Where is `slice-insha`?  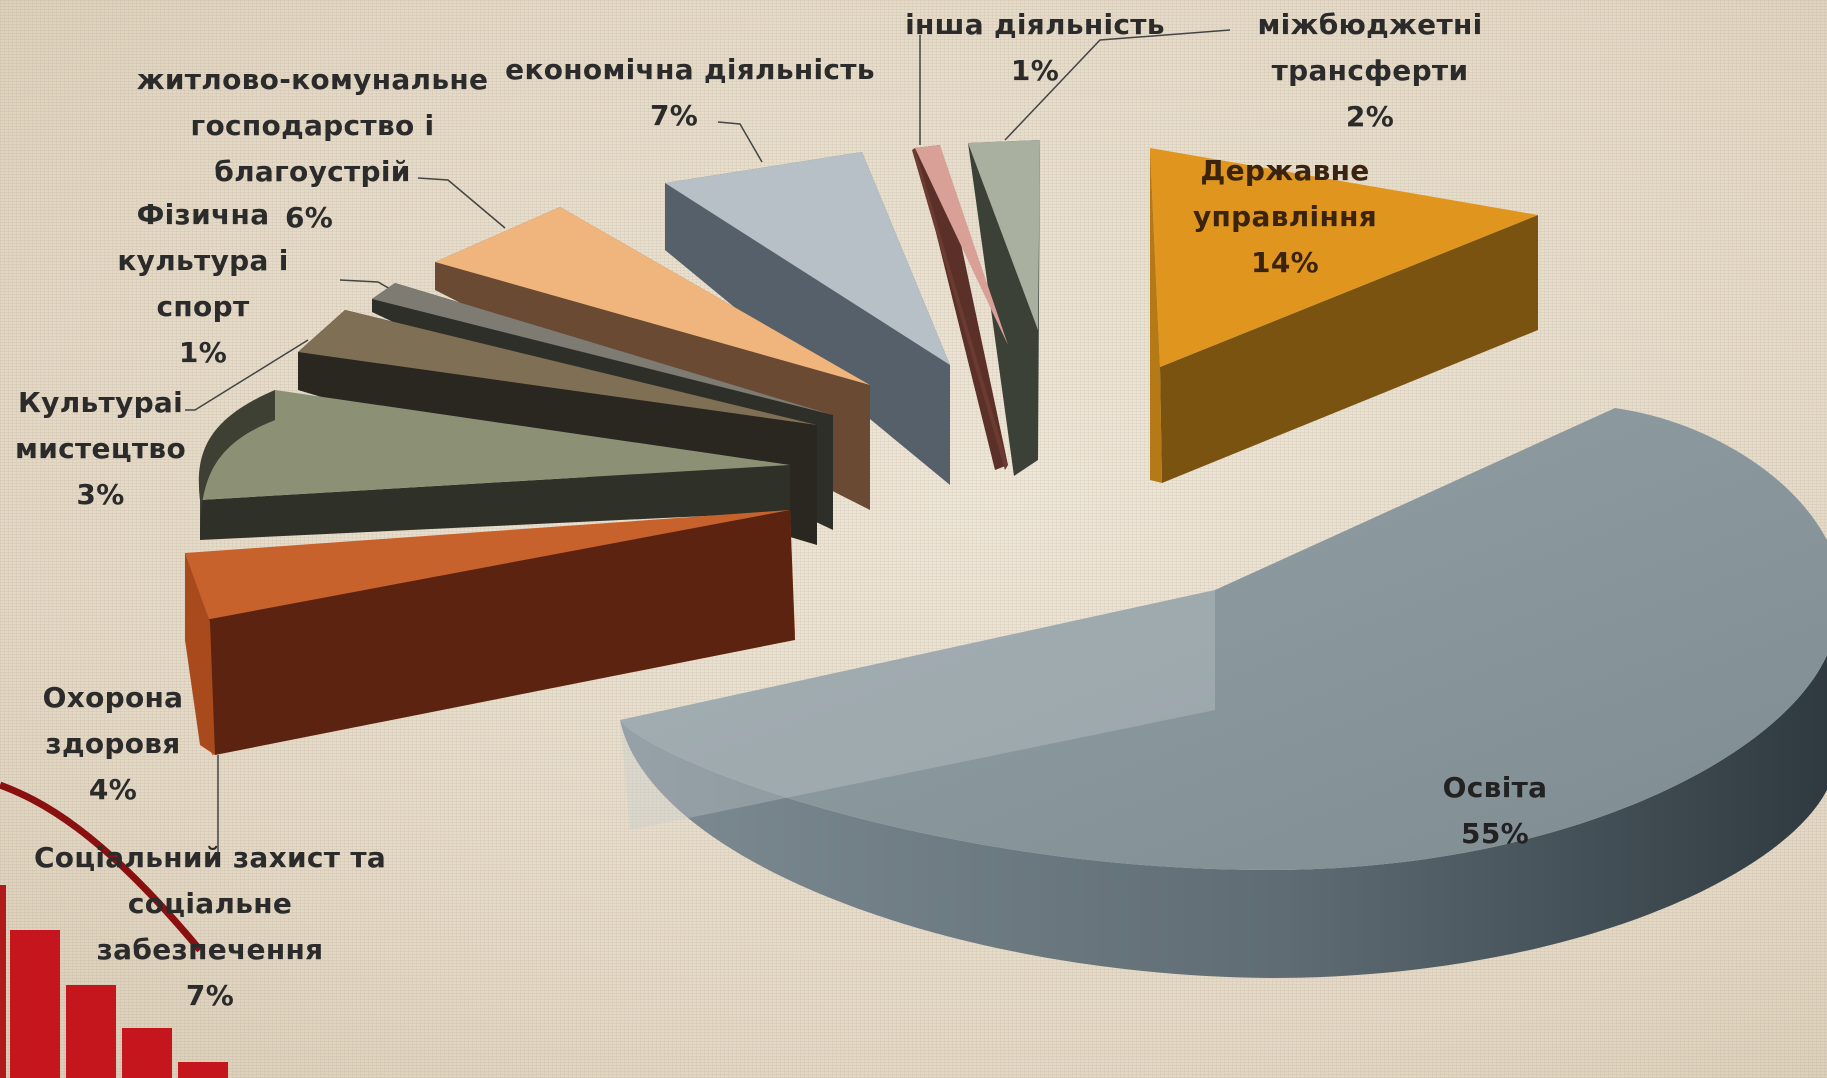 slice-insha is located at coordinates (960, 307).